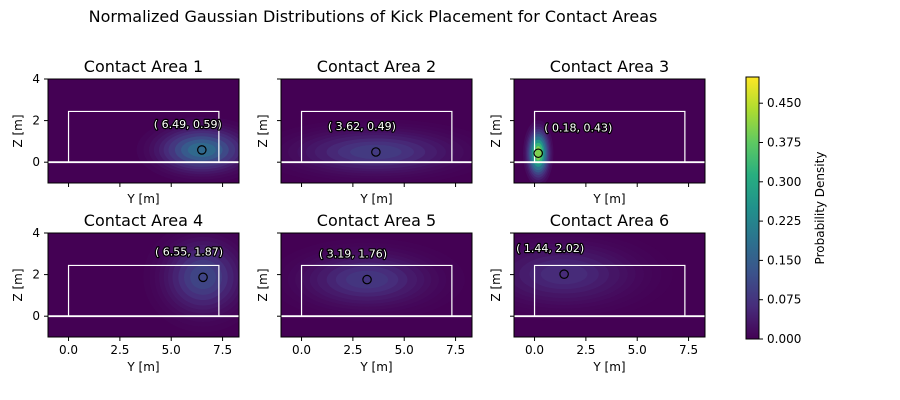  Describe the element at coordinates (376, 66) in the screenshot. I see `subplot-title: Contact Area 2` at that location.